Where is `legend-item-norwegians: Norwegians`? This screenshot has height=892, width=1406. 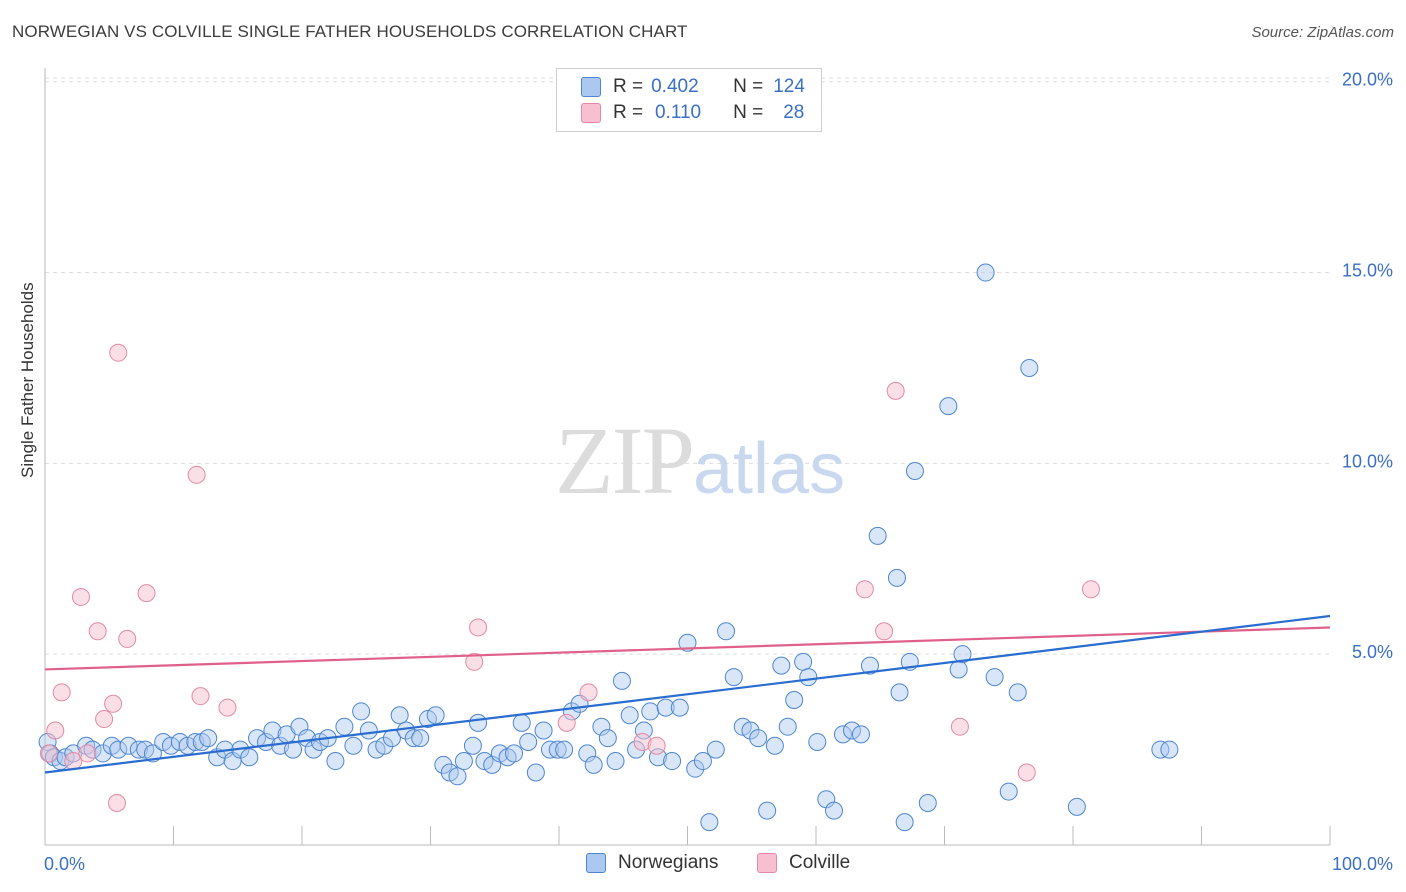
legend-item-norwegians: Norwegians is located at coordinates (652, 863).